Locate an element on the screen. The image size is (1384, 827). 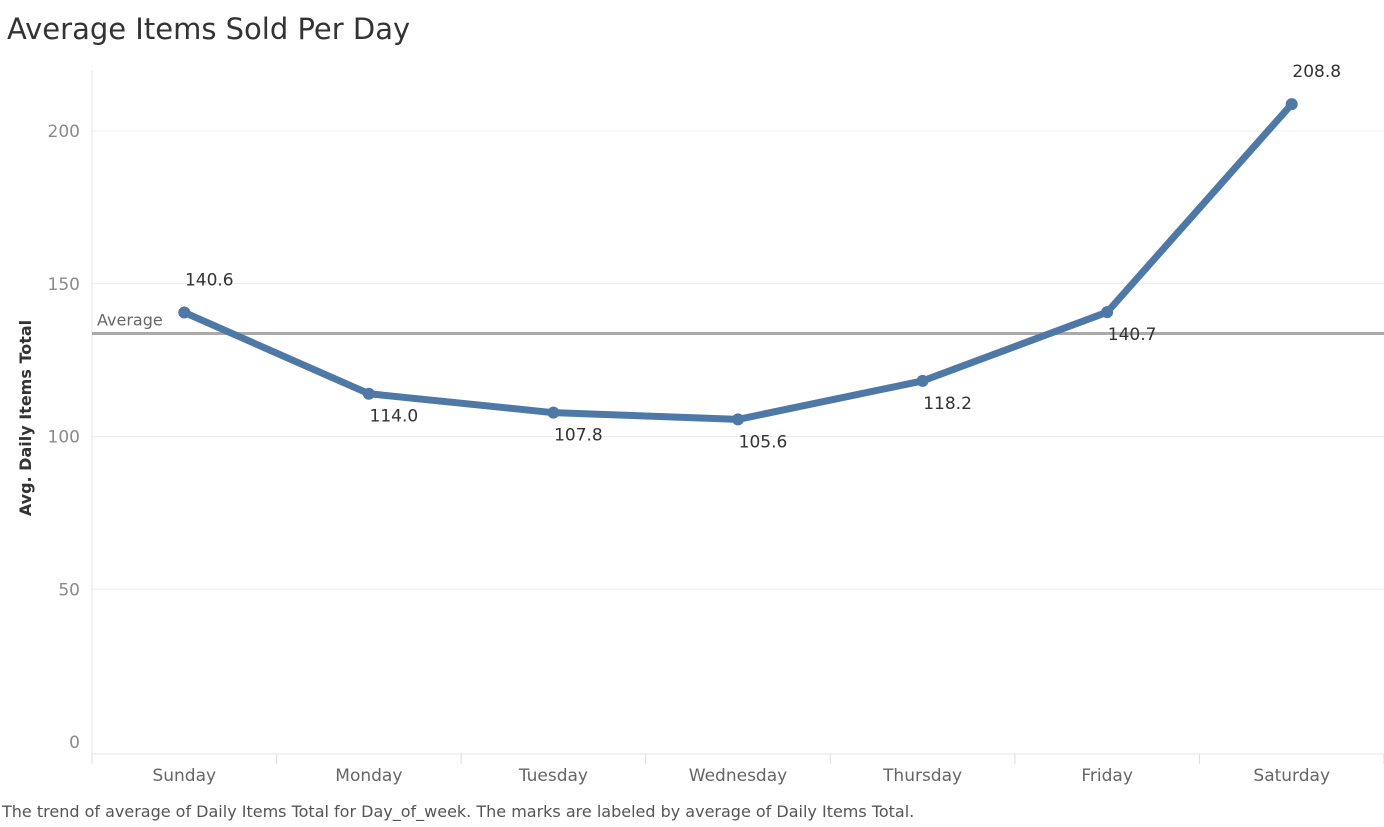
reference-line-group: Average is located at coordinates (738, 323).